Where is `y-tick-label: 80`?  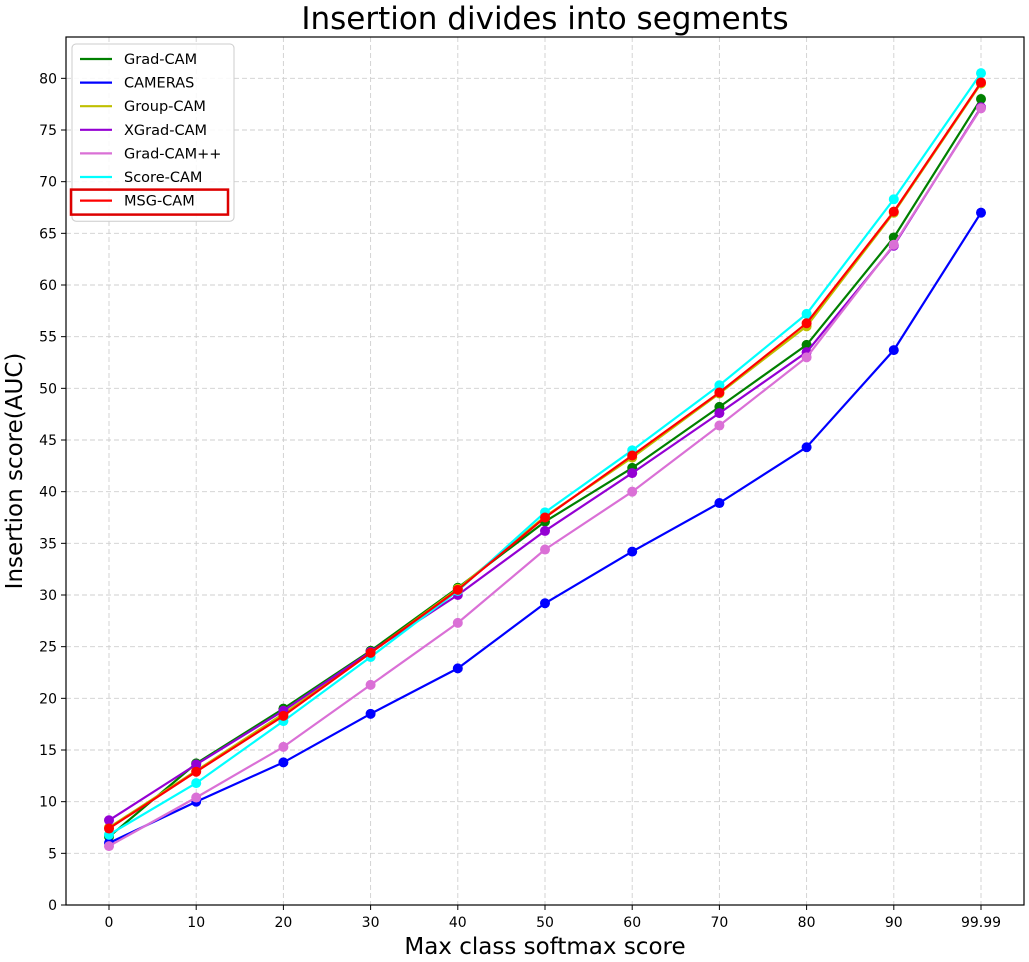
y-tick-label: 80 is located at coordinates (48, 79).